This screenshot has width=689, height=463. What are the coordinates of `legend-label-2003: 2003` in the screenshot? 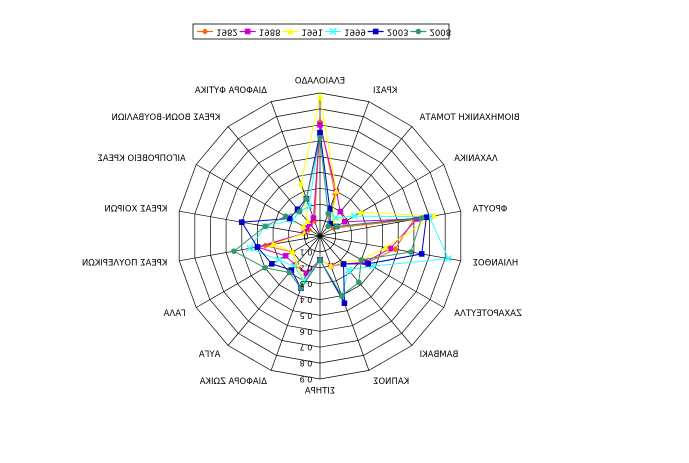 It's located at (398, 32).